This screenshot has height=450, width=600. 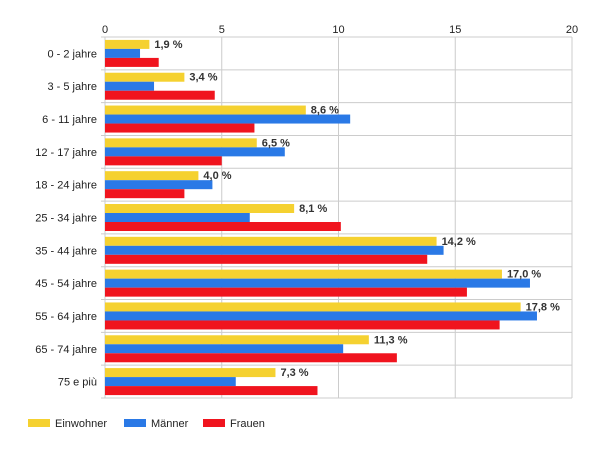 What do you see at coordinates (105, 30) in the screenshot?
I see `x-tick-label: 0` at bounding box center [105, 30].